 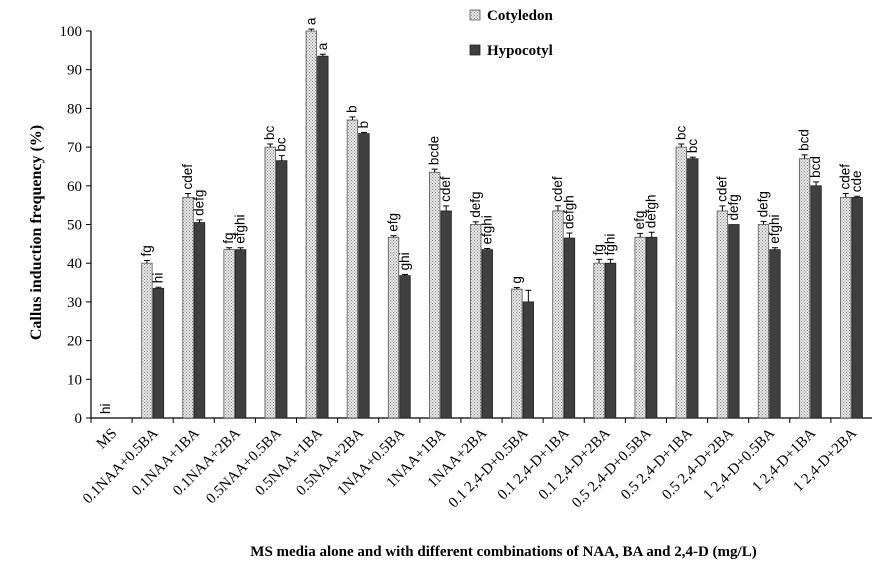 What do you see at coordinates (107, 439) in the screenshot?
I see `x-tick-label: MS` at bounding box center [107, 439].